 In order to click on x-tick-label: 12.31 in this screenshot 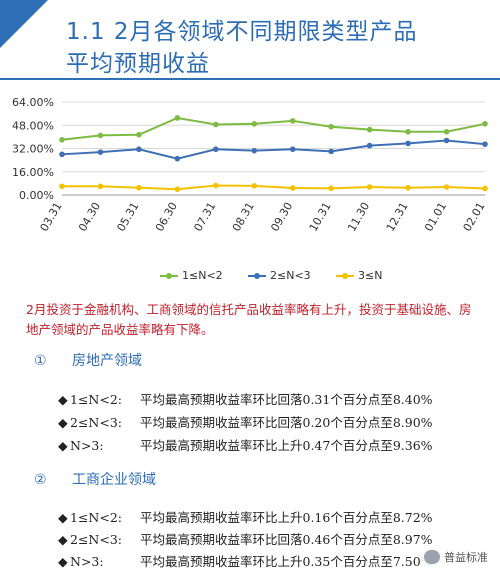, I will do `click(397, 217)`.